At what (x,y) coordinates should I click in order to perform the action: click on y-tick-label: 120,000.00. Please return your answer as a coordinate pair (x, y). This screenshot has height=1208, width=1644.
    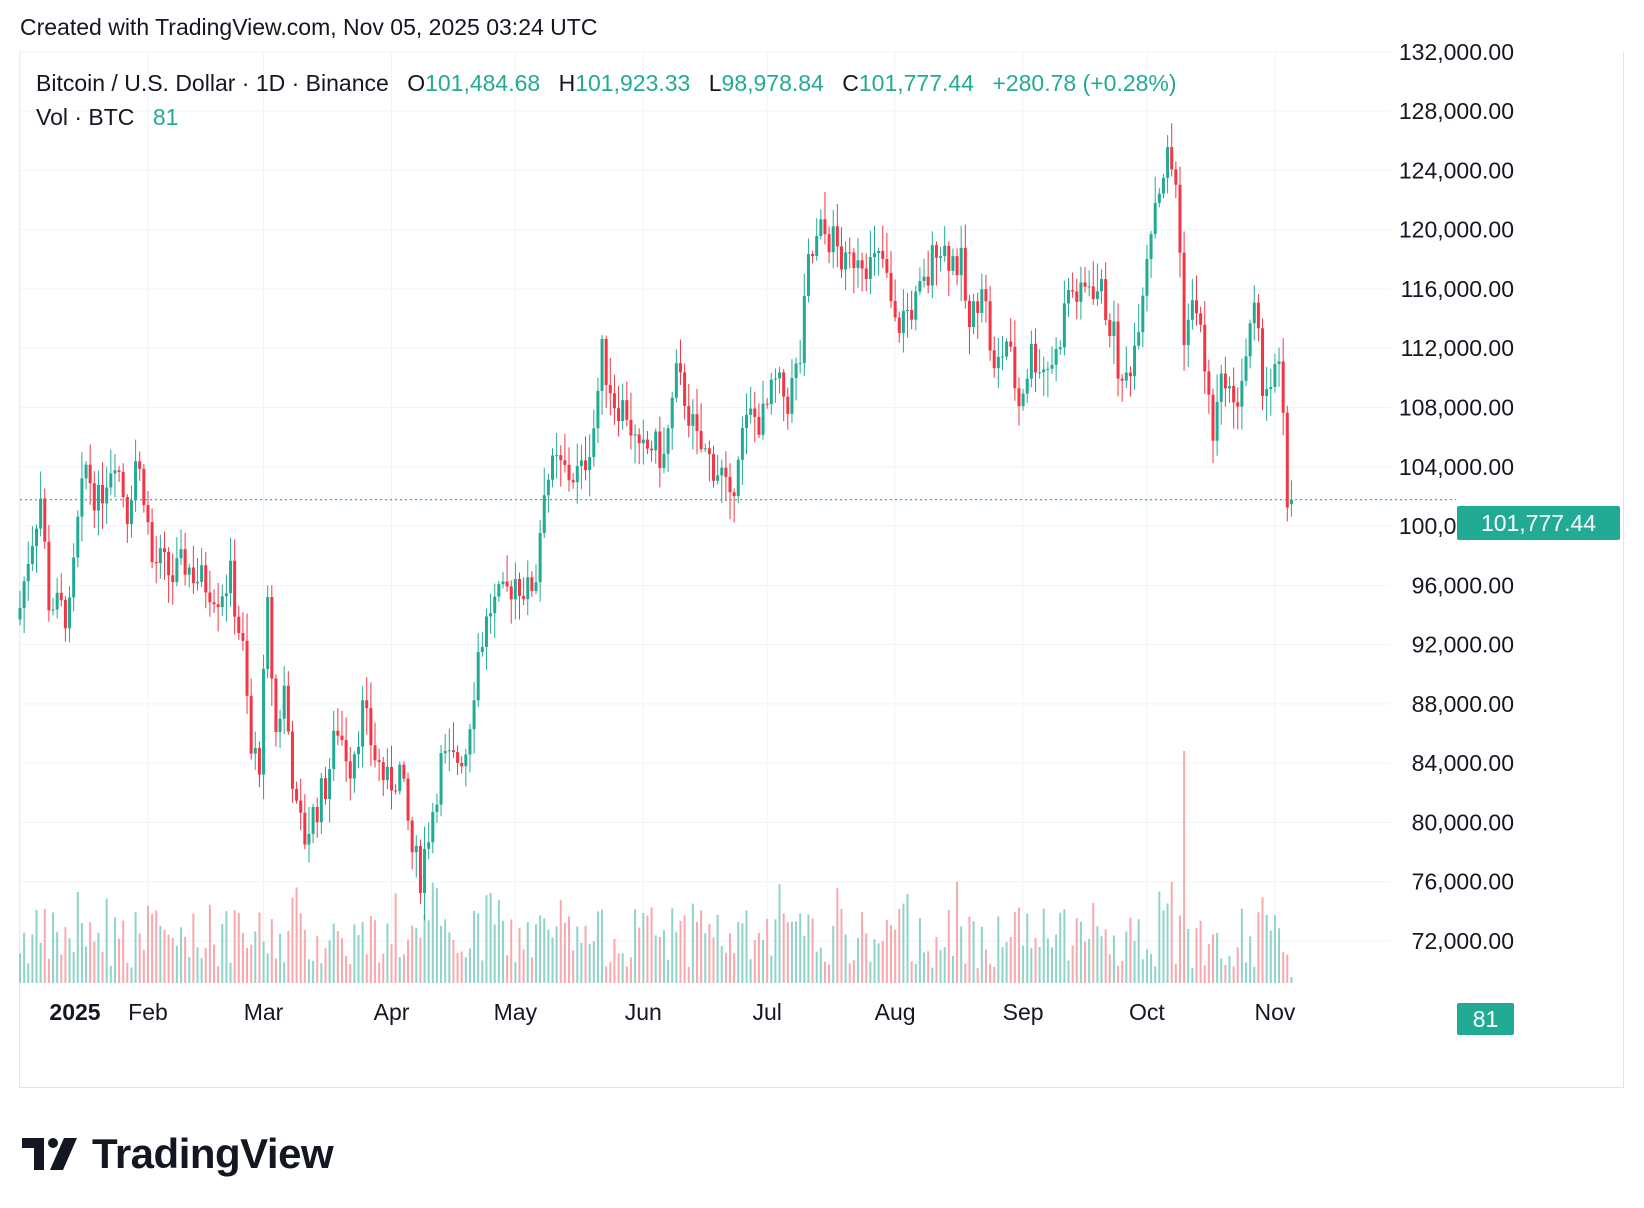
    Looking at the image, I should click on (1456, 230).